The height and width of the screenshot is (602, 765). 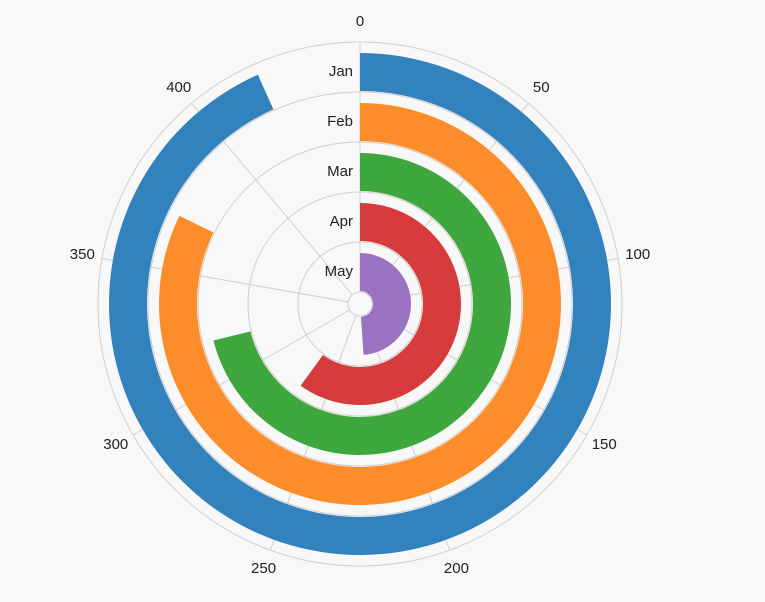 What do you see at coordinates (341, 71) in the screenshot?
I see `category-label: Jan` at bounding box center [341, 71].